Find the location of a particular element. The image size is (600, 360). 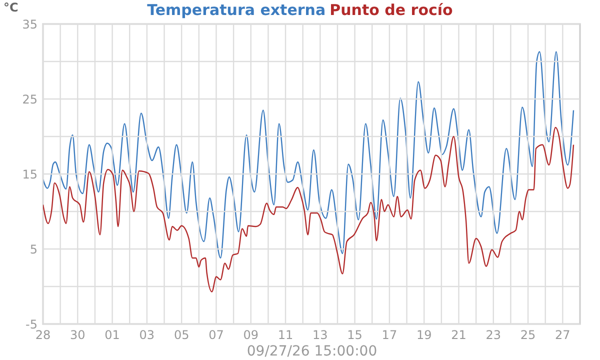

y-tick-label: 5 is located at coordinates (34, 249).